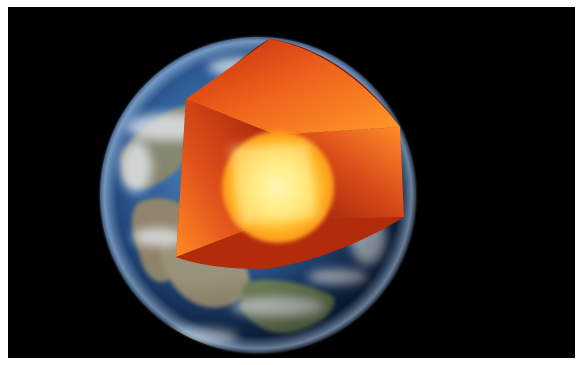 Image resolution: width=583 pixels, height=365 pixels. What do you see at coordinates (290, 243) in the screenshot?
I see `cutaway-bottom-face` at bounding box center [290, 243].